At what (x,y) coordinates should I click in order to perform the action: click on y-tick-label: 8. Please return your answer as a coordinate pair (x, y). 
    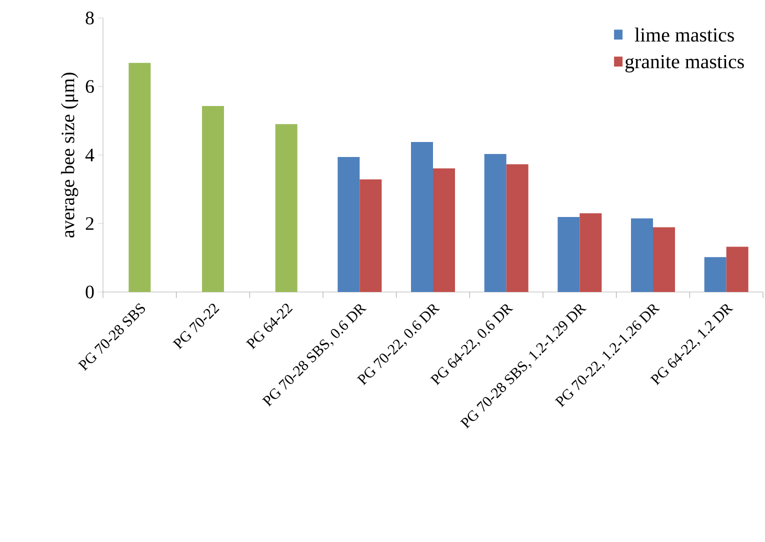
    Looking at the image, I should click on (90, 18).